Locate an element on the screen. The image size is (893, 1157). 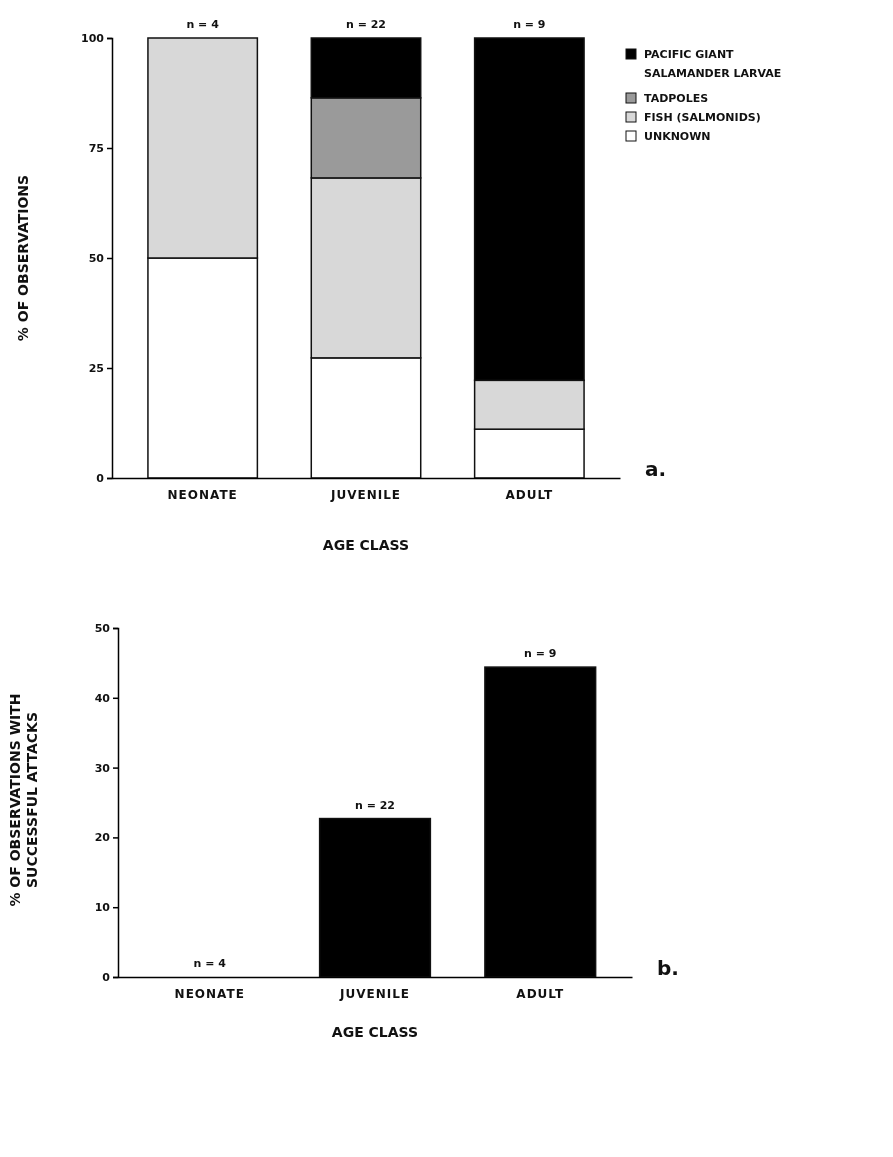
legend-label: UNKNOWN is located at coordinates (677, 136).